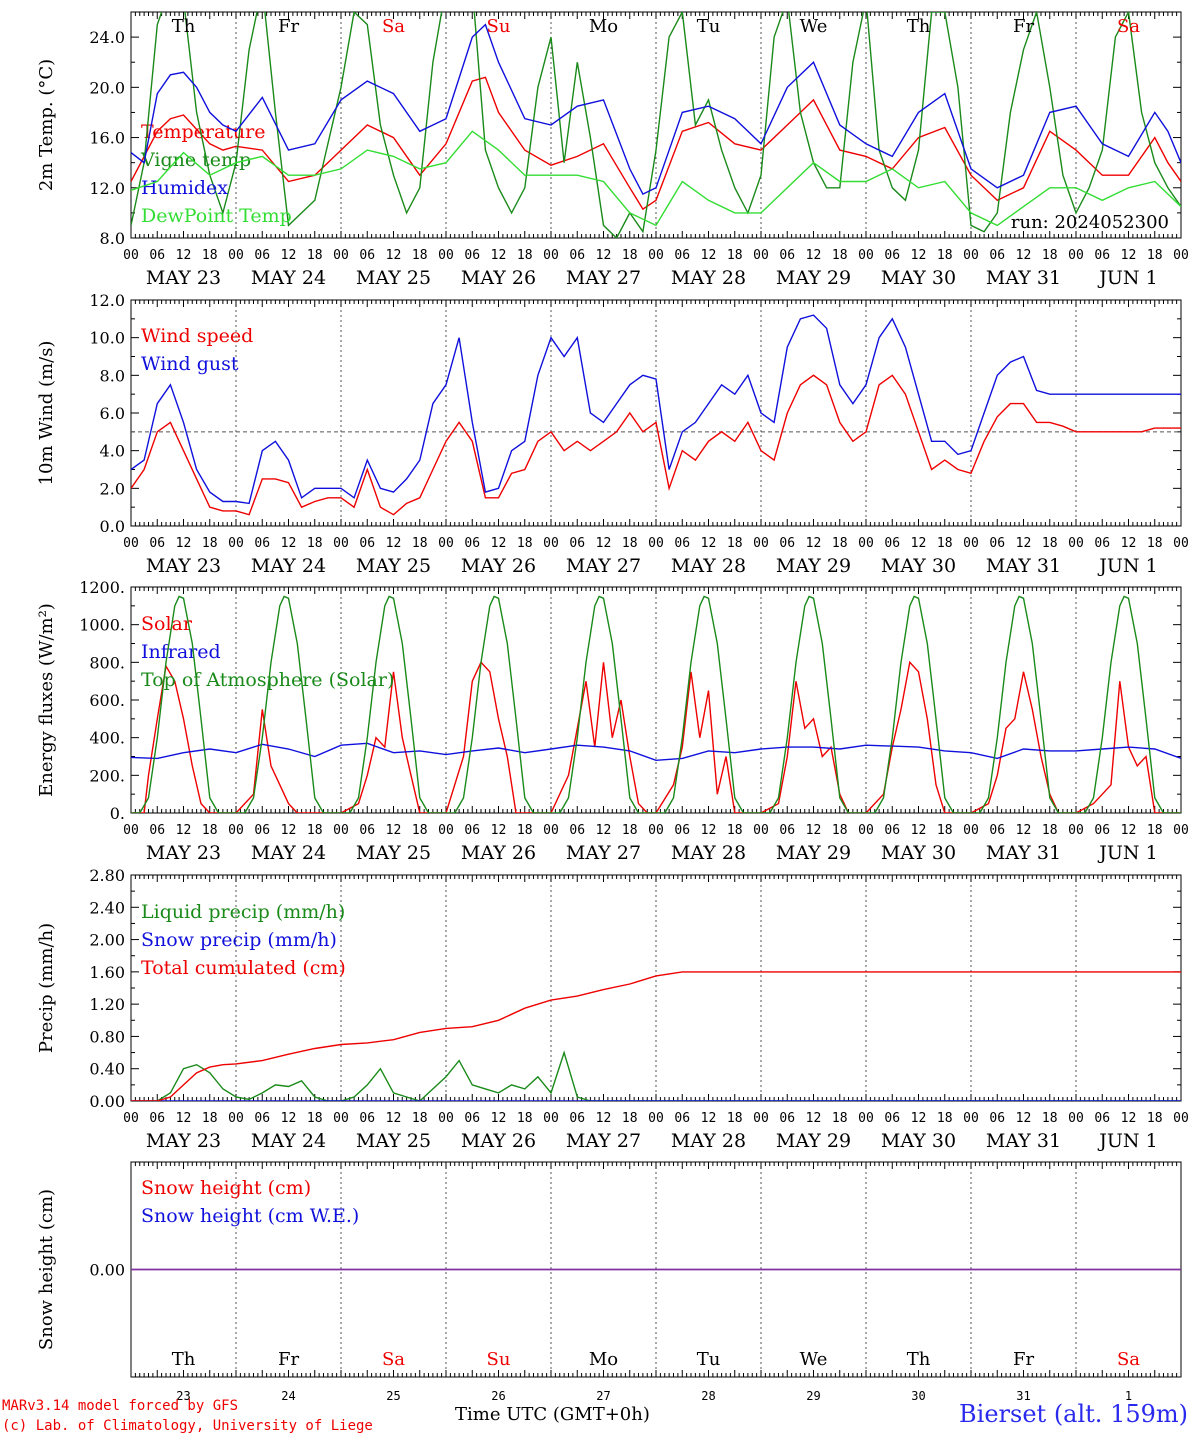  I want to click on wind-date-label: MAY 23, so click(183, 566).